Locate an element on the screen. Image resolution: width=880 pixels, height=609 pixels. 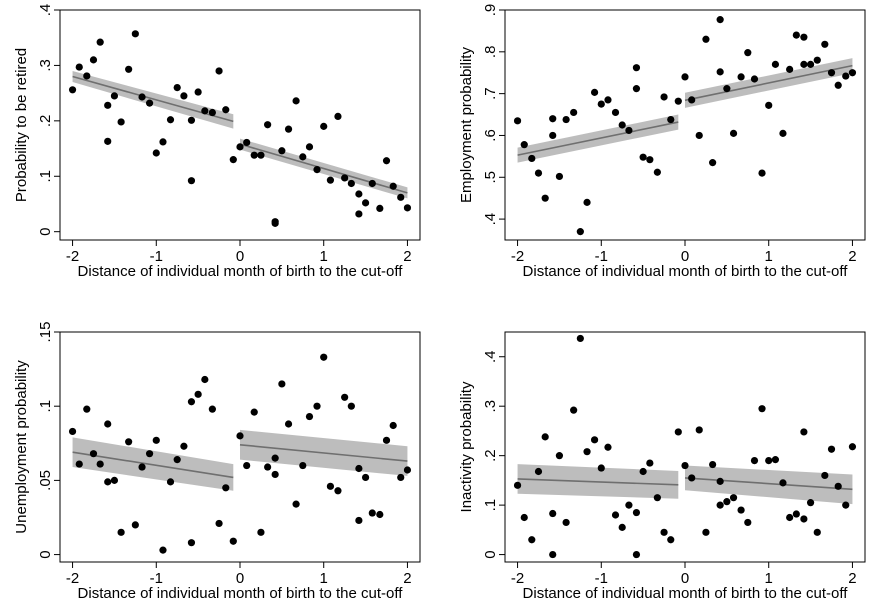
y-tick-label: .1 is located at coordinates (490, 505).